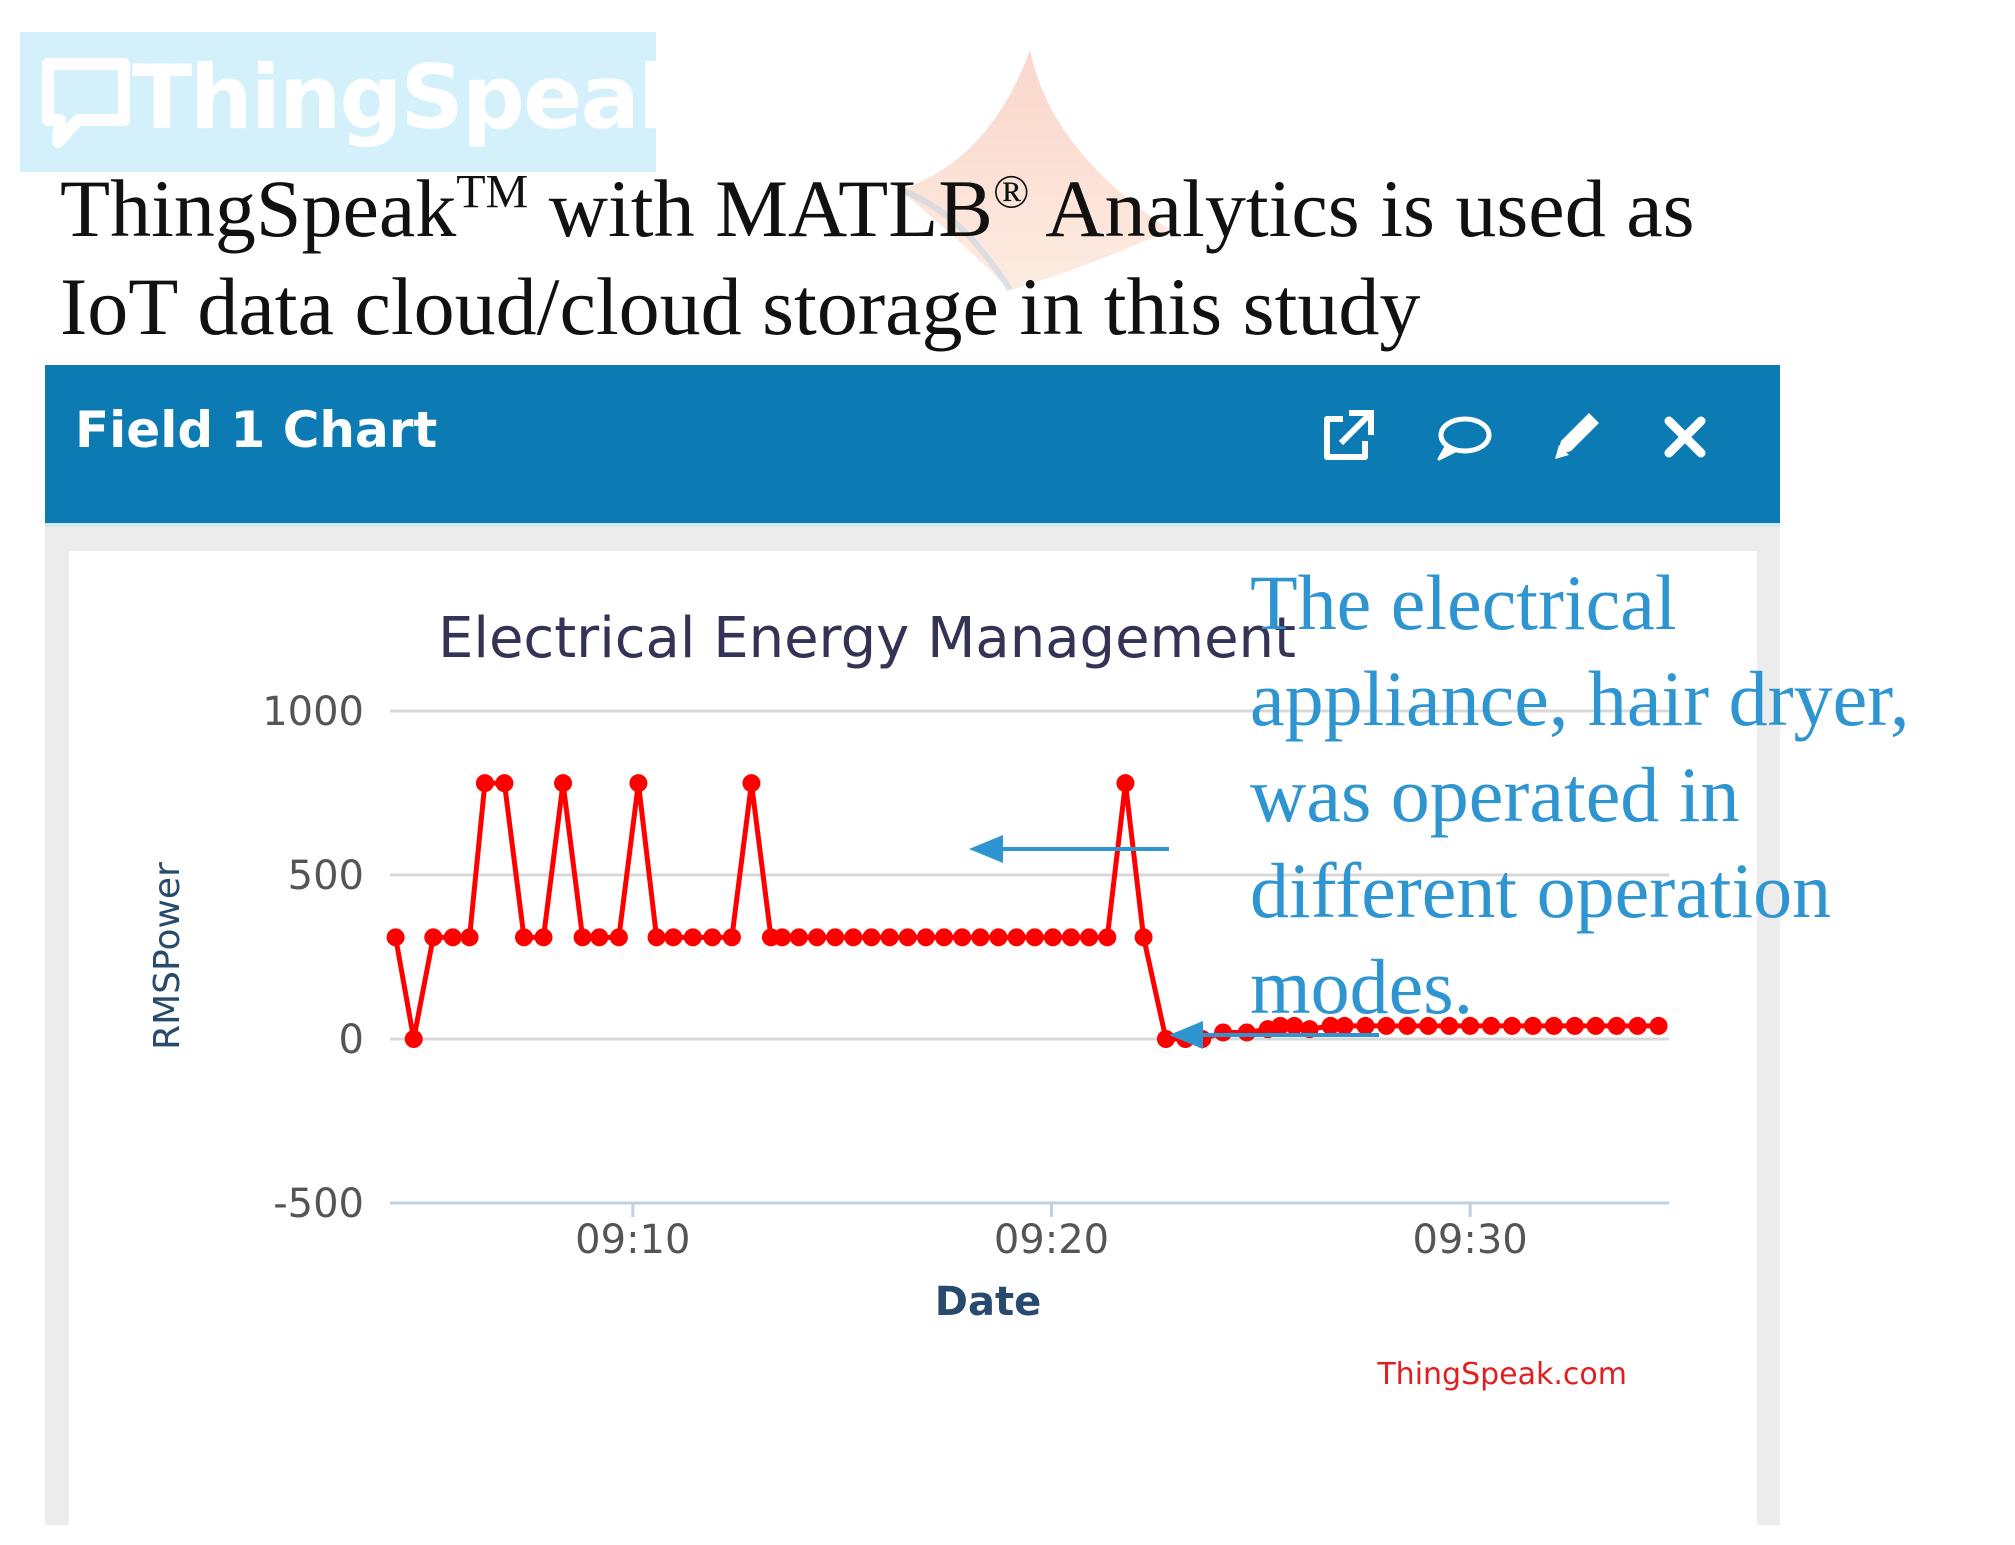 The width and height of the screenshot is (2015, 1545). Describe the element at coordinates (326, 876) in the screenshot. I see `y-tick-label: 500` at that location.